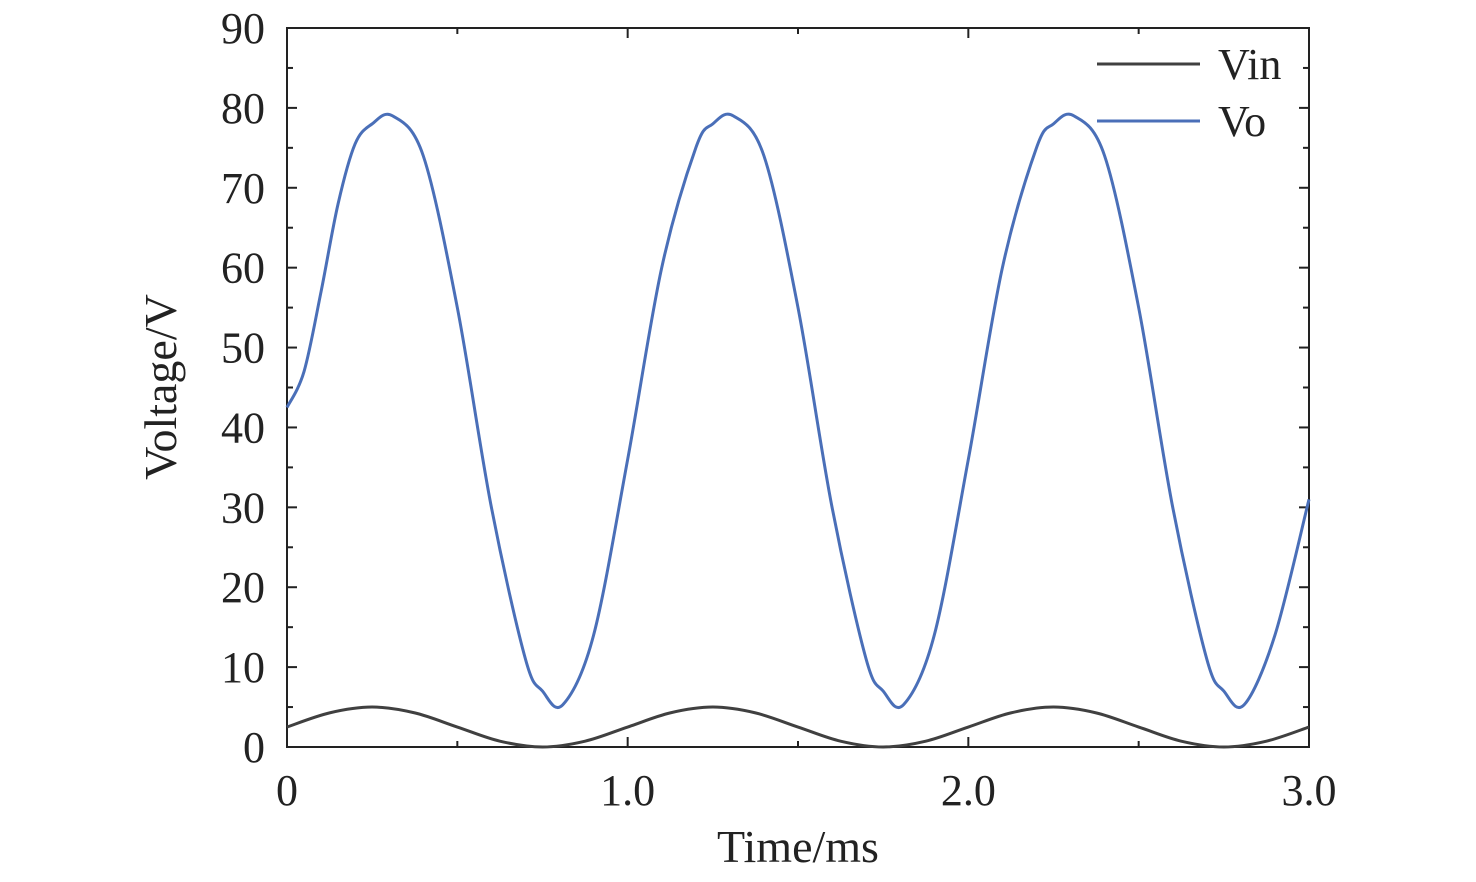 The image size is (1476, 882). I want to click on y-tick-label: 80, so click(243, 108).